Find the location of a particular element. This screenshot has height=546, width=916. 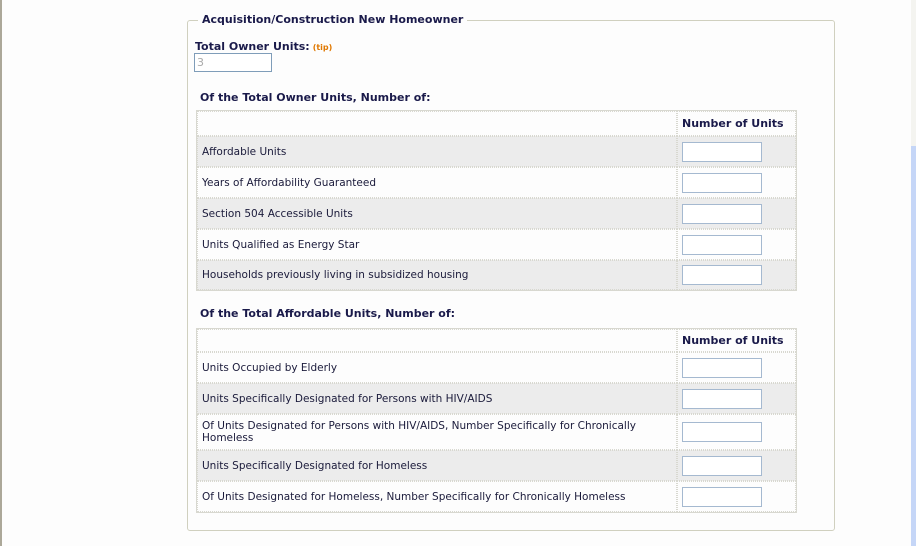

window-edge is located at coordinates (1, 273).